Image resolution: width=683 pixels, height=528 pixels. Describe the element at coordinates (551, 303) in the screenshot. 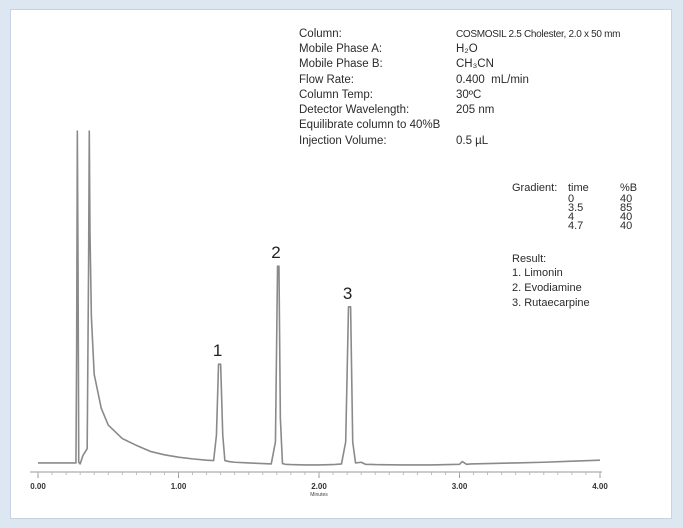

I see `result-item-3: 3. Rutaecarpine` at that location.